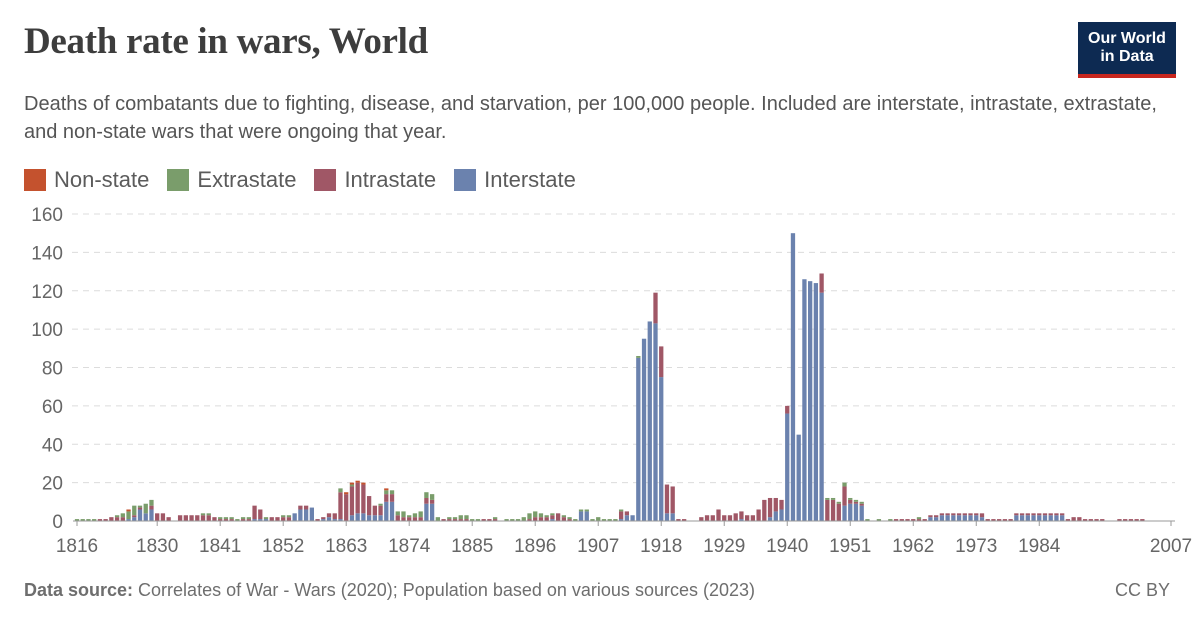 This screenshot has height=627, width=1200. I want to click on y-tick-label: 80, so click(52, 369).